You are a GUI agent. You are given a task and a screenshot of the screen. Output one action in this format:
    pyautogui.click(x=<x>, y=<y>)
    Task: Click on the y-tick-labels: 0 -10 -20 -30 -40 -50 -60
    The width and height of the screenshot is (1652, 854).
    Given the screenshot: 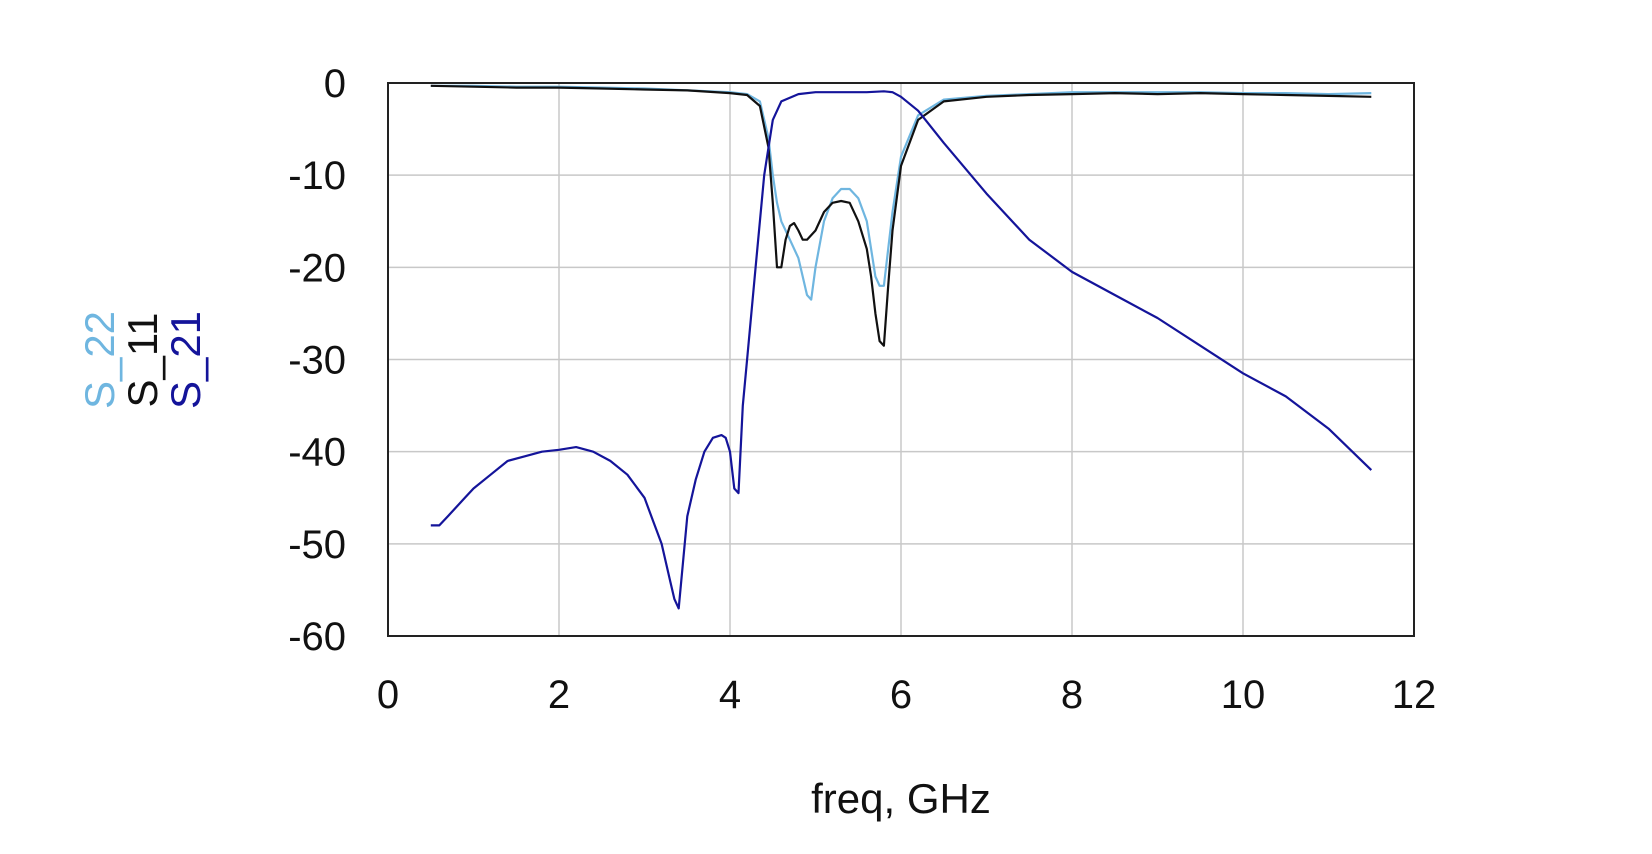 What is the action you would take?
    pyautogui.click(x=317, y=360)
    